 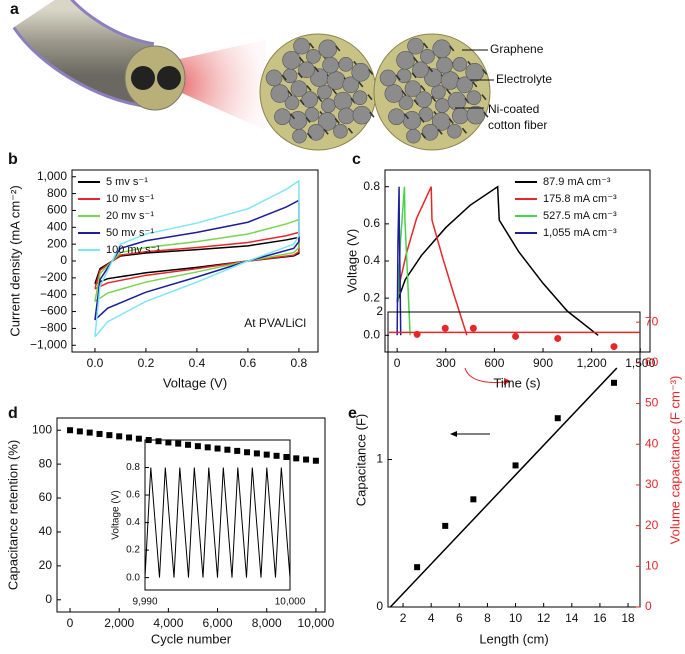 I want to click on x-tick-label: 0.6, so click(x=248, y=363).